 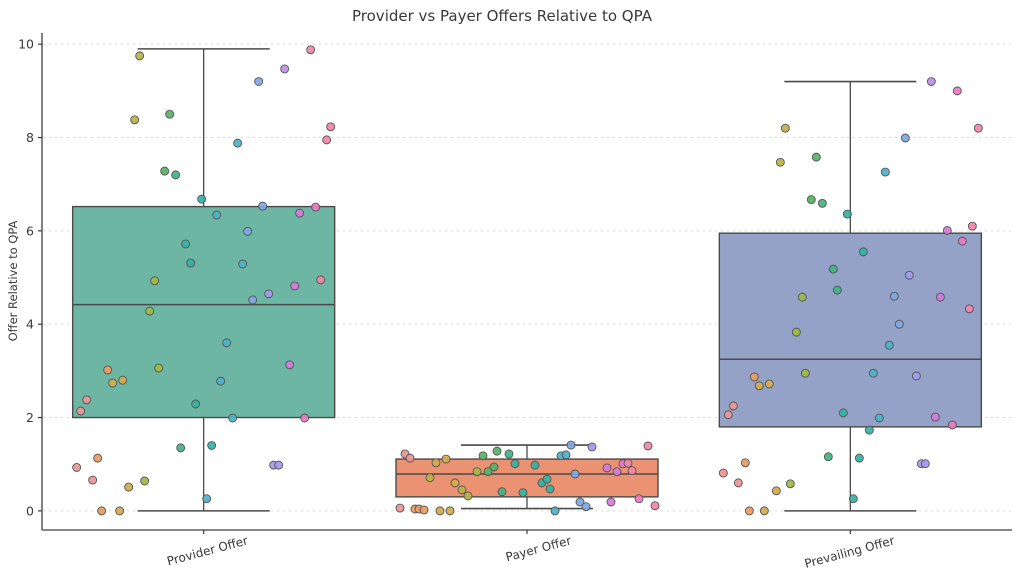 I want to click on chart-title: Provider vs Payer Offers Relative to QPA, so click(x=502, y=16).